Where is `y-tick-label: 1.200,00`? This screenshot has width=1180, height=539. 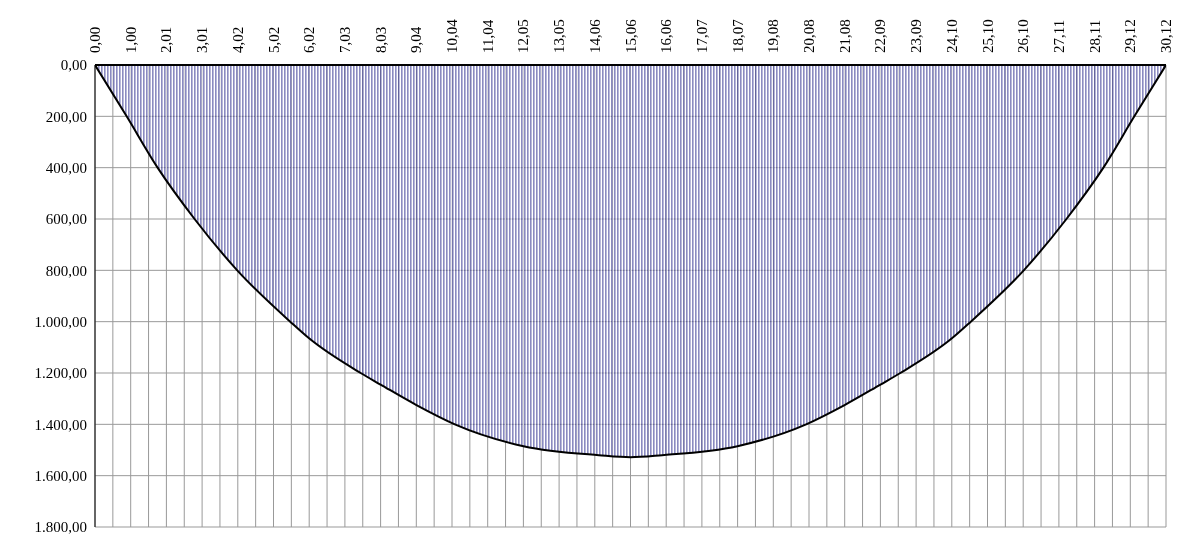
y-tick-label: 1.200,00 is located at coordinates (60, 373).